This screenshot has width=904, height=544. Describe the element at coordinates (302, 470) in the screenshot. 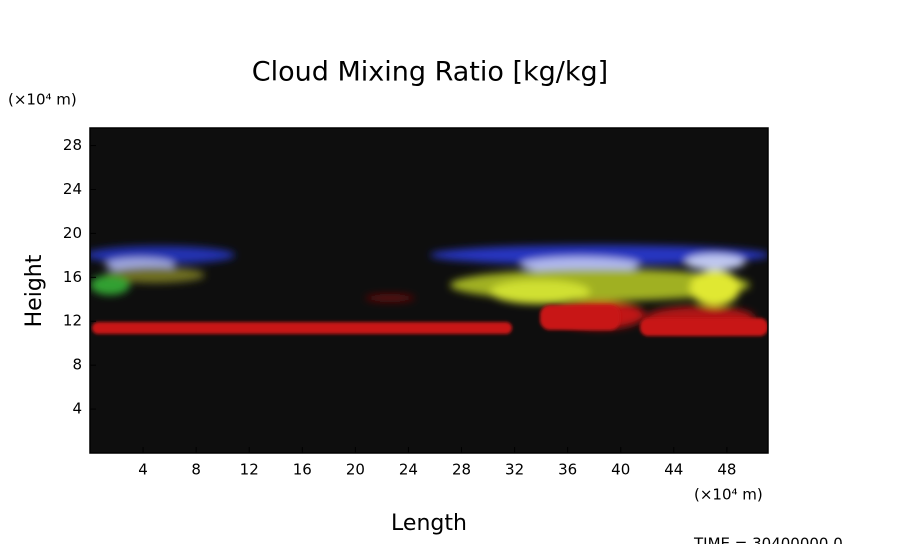

I see `x-tick-label: 16` at that location.